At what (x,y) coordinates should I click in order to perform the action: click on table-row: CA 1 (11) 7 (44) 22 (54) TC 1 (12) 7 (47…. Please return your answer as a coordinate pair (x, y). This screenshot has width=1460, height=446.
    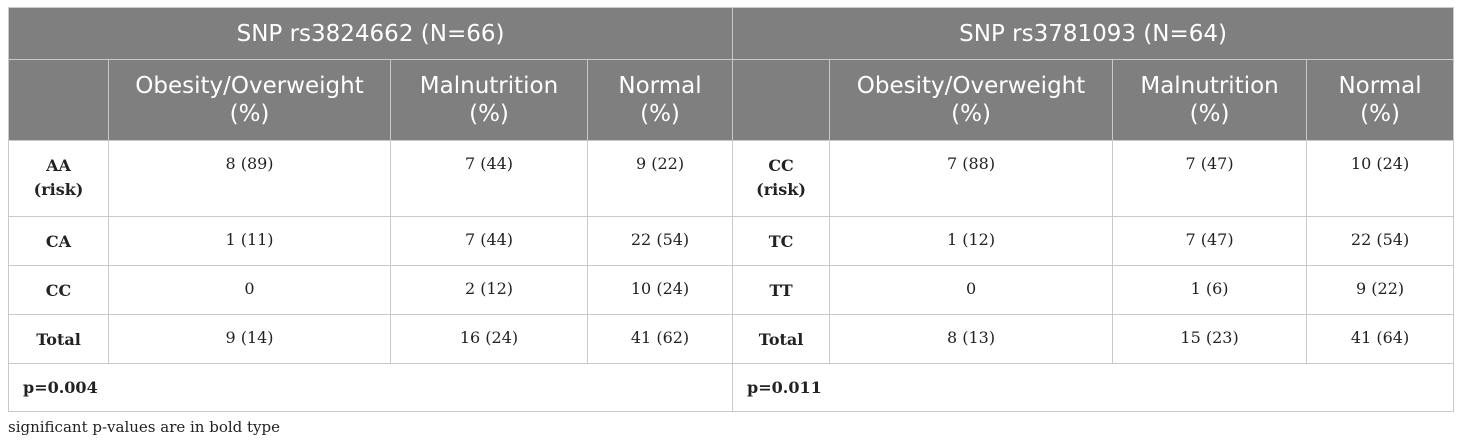
    Looking at the image, I should click on (731, 241).